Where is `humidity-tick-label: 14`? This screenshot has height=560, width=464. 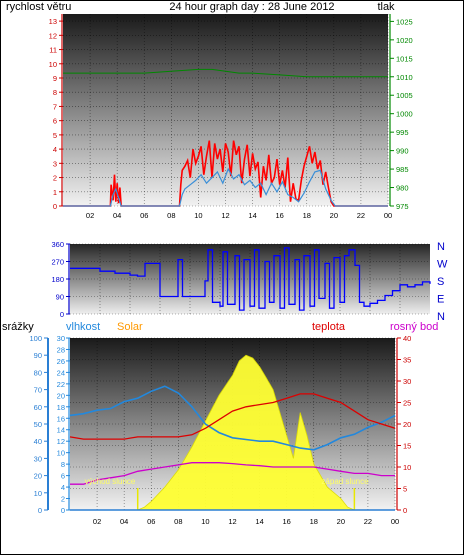 humidity-tick-label: 14 is located at coordinates (61, 430).